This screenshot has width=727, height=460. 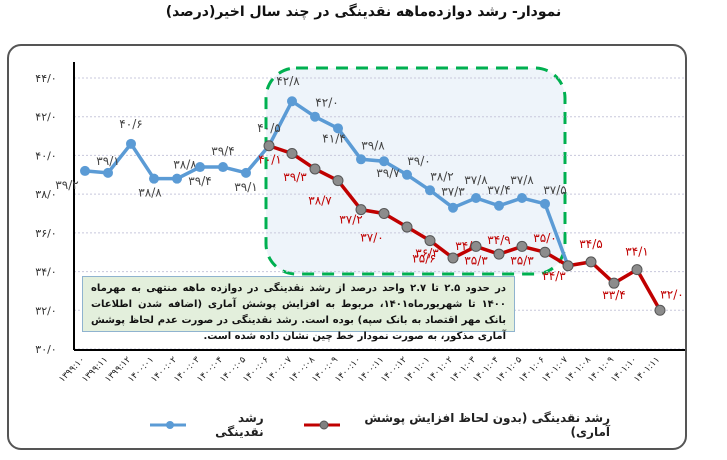 I want to click on y-tick-label: ۳۰/۰, so click(x=45, y=349).